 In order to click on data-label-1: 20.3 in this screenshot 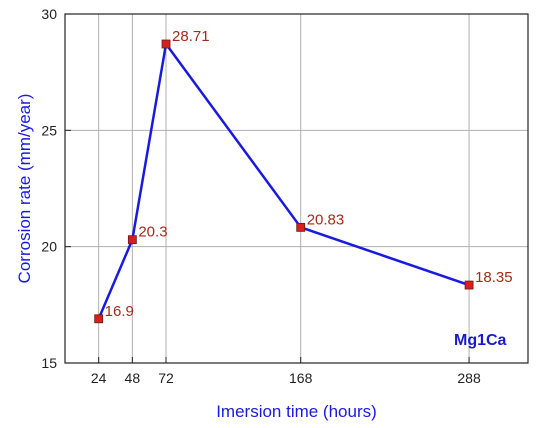, I will do `click(152, 232)`.